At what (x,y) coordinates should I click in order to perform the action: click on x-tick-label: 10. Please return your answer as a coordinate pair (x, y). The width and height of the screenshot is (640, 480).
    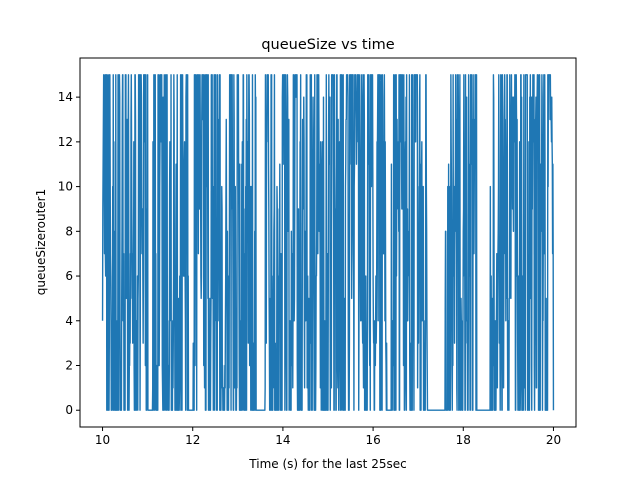
    Looking at the image, I should click on (102, 440).